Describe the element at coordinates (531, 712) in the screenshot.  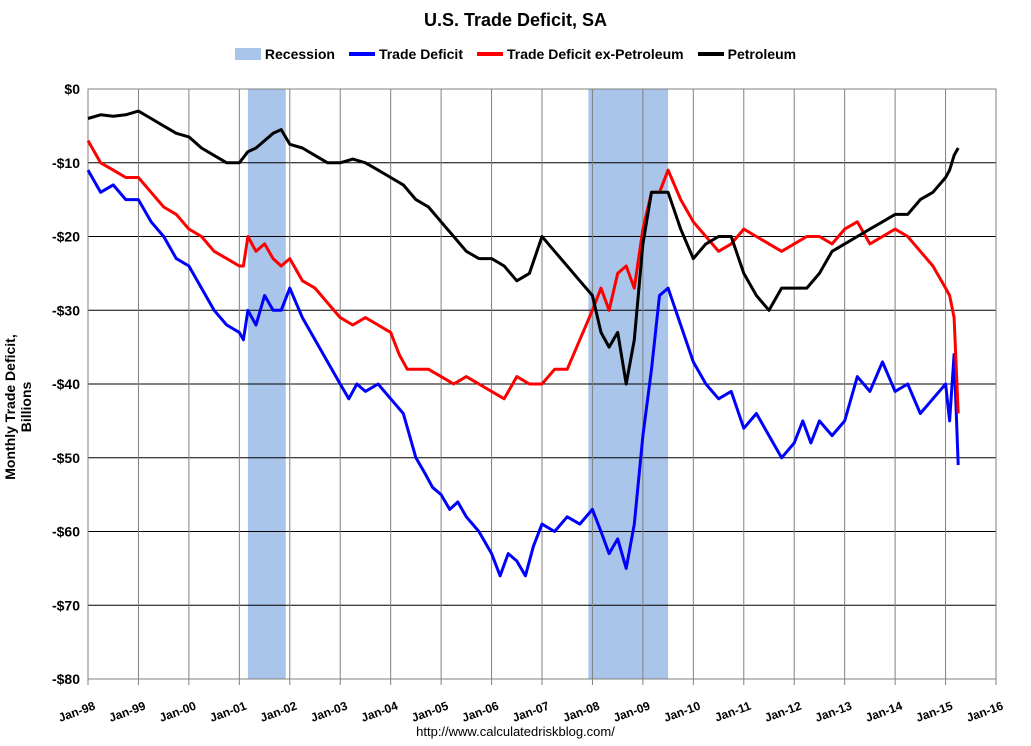
I see `x-tick-label: Jan-07` at that location.